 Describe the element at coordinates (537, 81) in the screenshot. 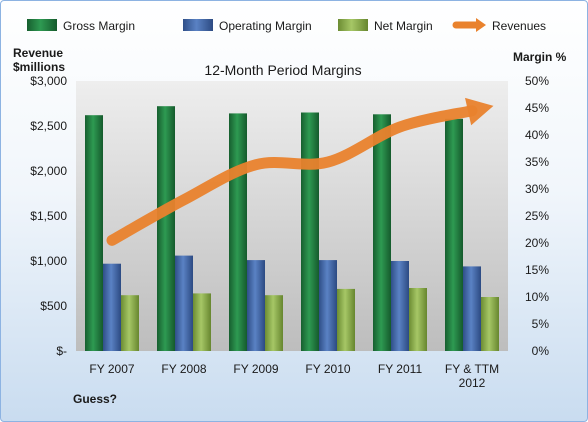

I see `y-right-tick-label: 50%` at that location.